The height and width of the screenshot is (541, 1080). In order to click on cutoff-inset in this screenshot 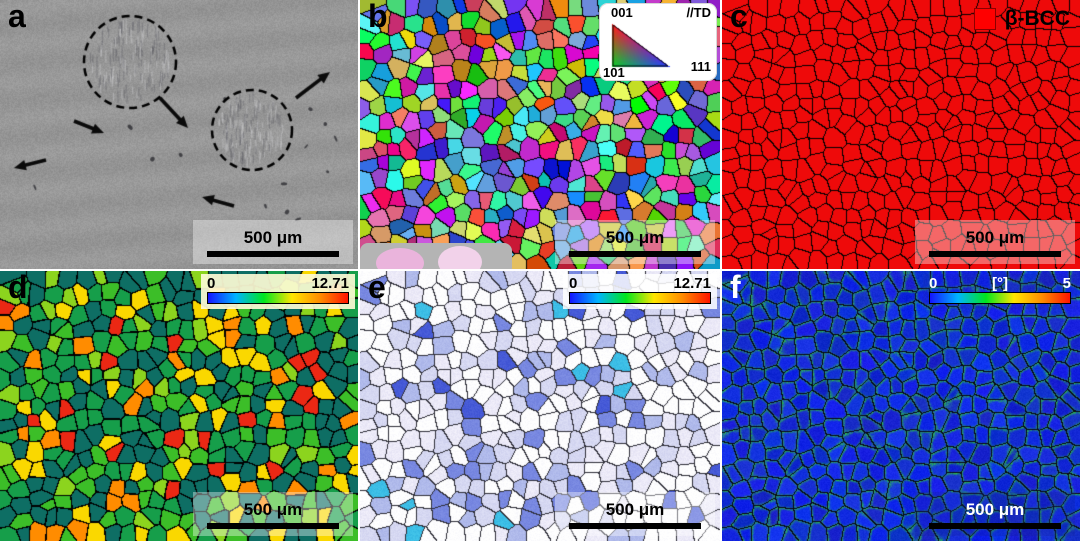, I will do `click(436, 256)`.